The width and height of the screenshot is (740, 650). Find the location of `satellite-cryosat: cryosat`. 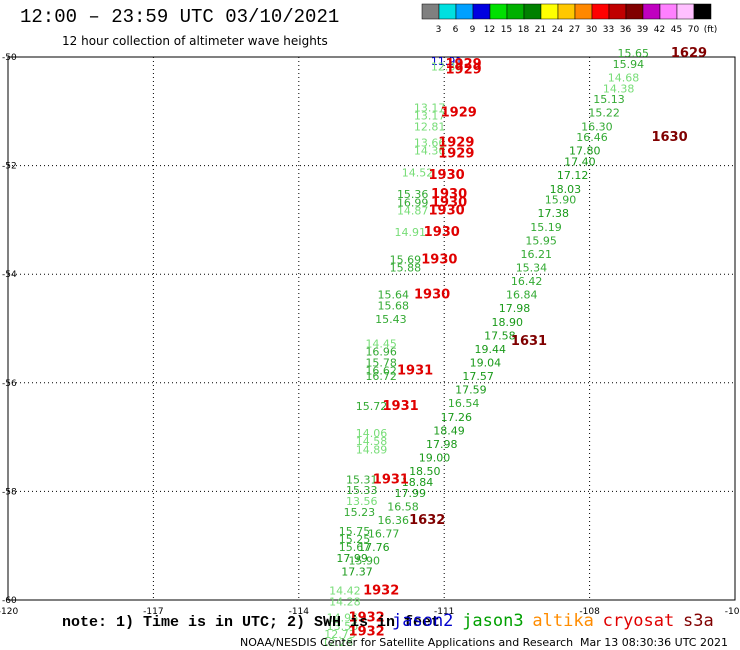

satellite-cryosat: cryosat is located at coordinates (639, 621).